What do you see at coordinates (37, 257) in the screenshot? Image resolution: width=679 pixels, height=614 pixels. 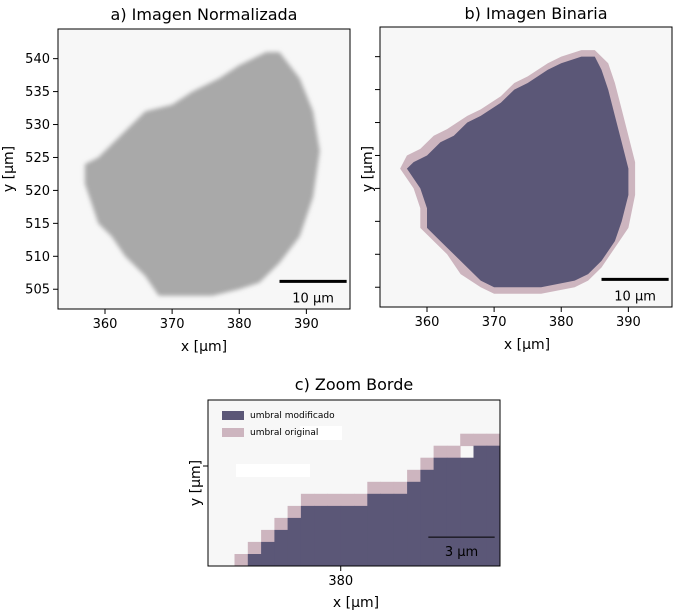 I see `y-tick-label: 510` at bounding box center [37, 257].